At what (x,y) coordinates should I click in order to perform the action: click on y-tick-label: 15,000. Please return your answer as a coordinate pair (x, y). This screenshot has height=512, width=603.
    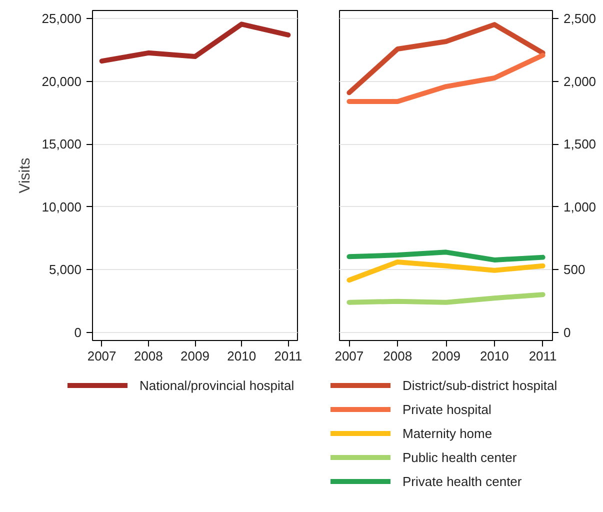
    Looking at the image, I should click on (62, 144).